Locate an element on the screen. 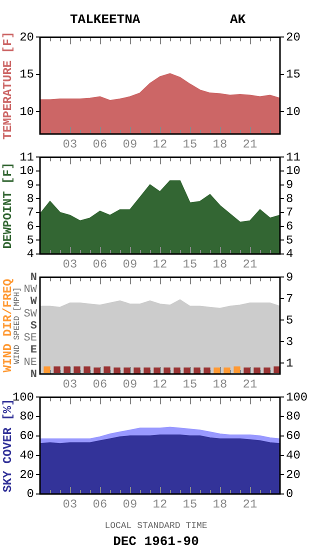 The height and width of the screenshot is (550, 312). y2-tick-label: 1 is located at coordinates (290, 363).